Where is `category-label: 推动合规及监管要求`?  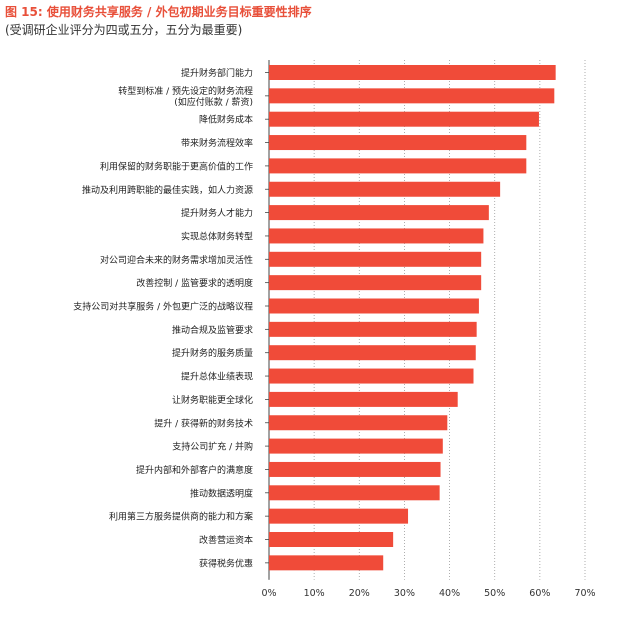
category-label: 推动合规及监管要求 is located at coordinates (212, 330).